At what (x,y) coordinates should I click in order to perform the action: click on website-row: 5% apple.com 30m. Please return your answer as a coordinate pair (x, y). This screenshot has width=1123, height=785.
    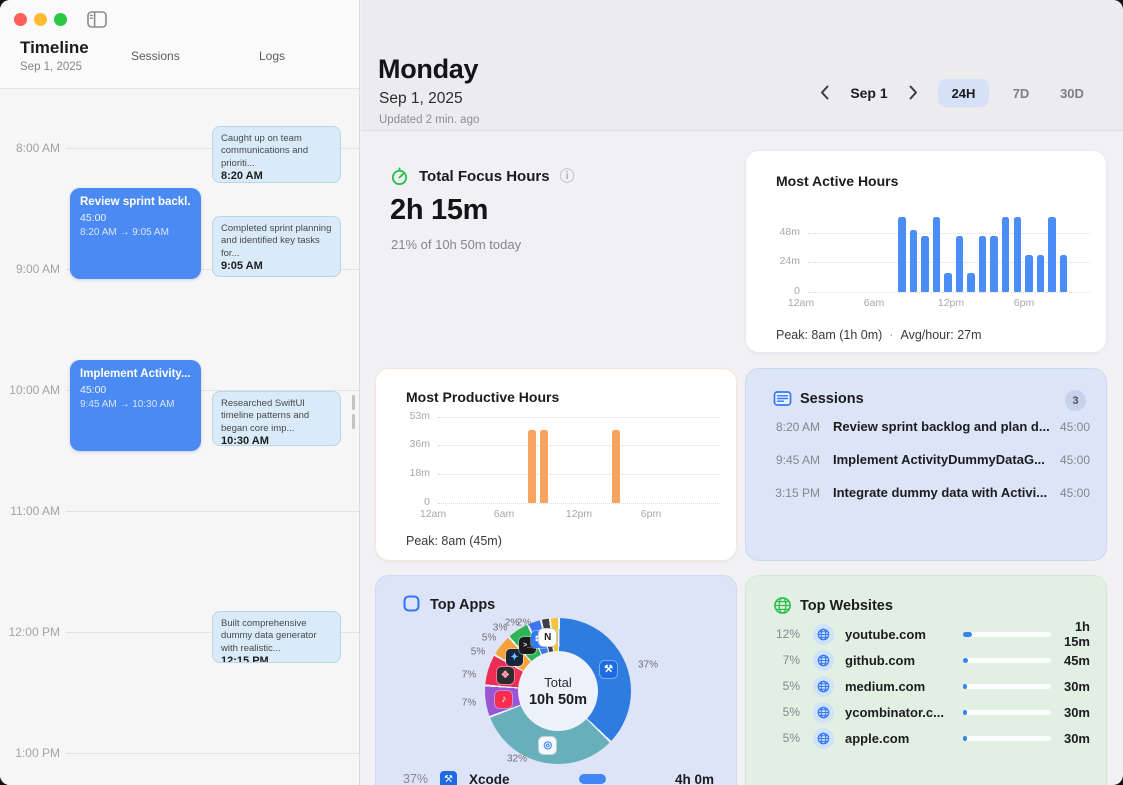
    Looking at the image, I should click on (927, 738).